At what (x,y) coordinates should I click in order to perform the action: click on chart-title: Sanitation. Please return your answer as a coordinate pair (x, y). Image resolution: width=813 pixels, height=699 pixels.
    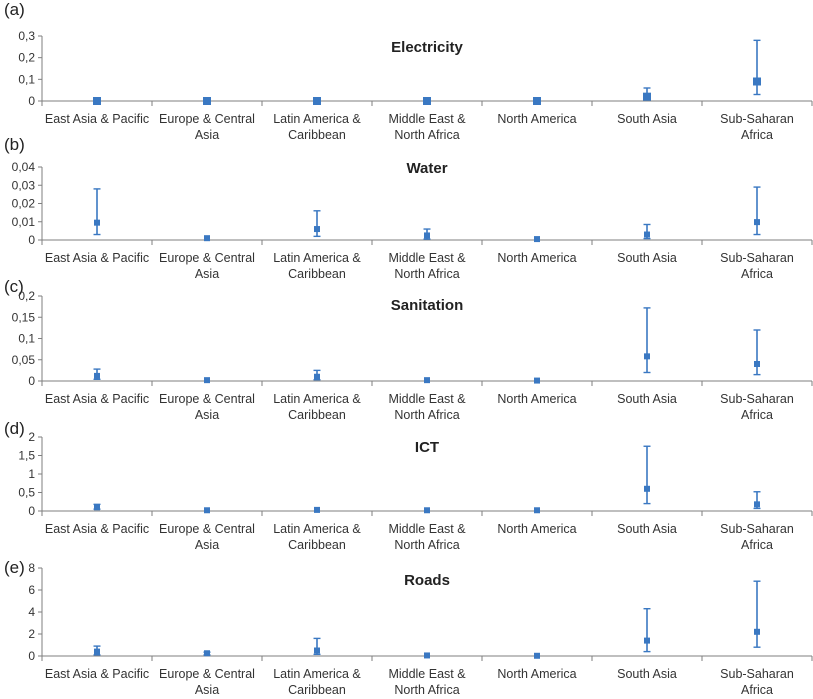
    Looking at the image, I should click on (427, 305).